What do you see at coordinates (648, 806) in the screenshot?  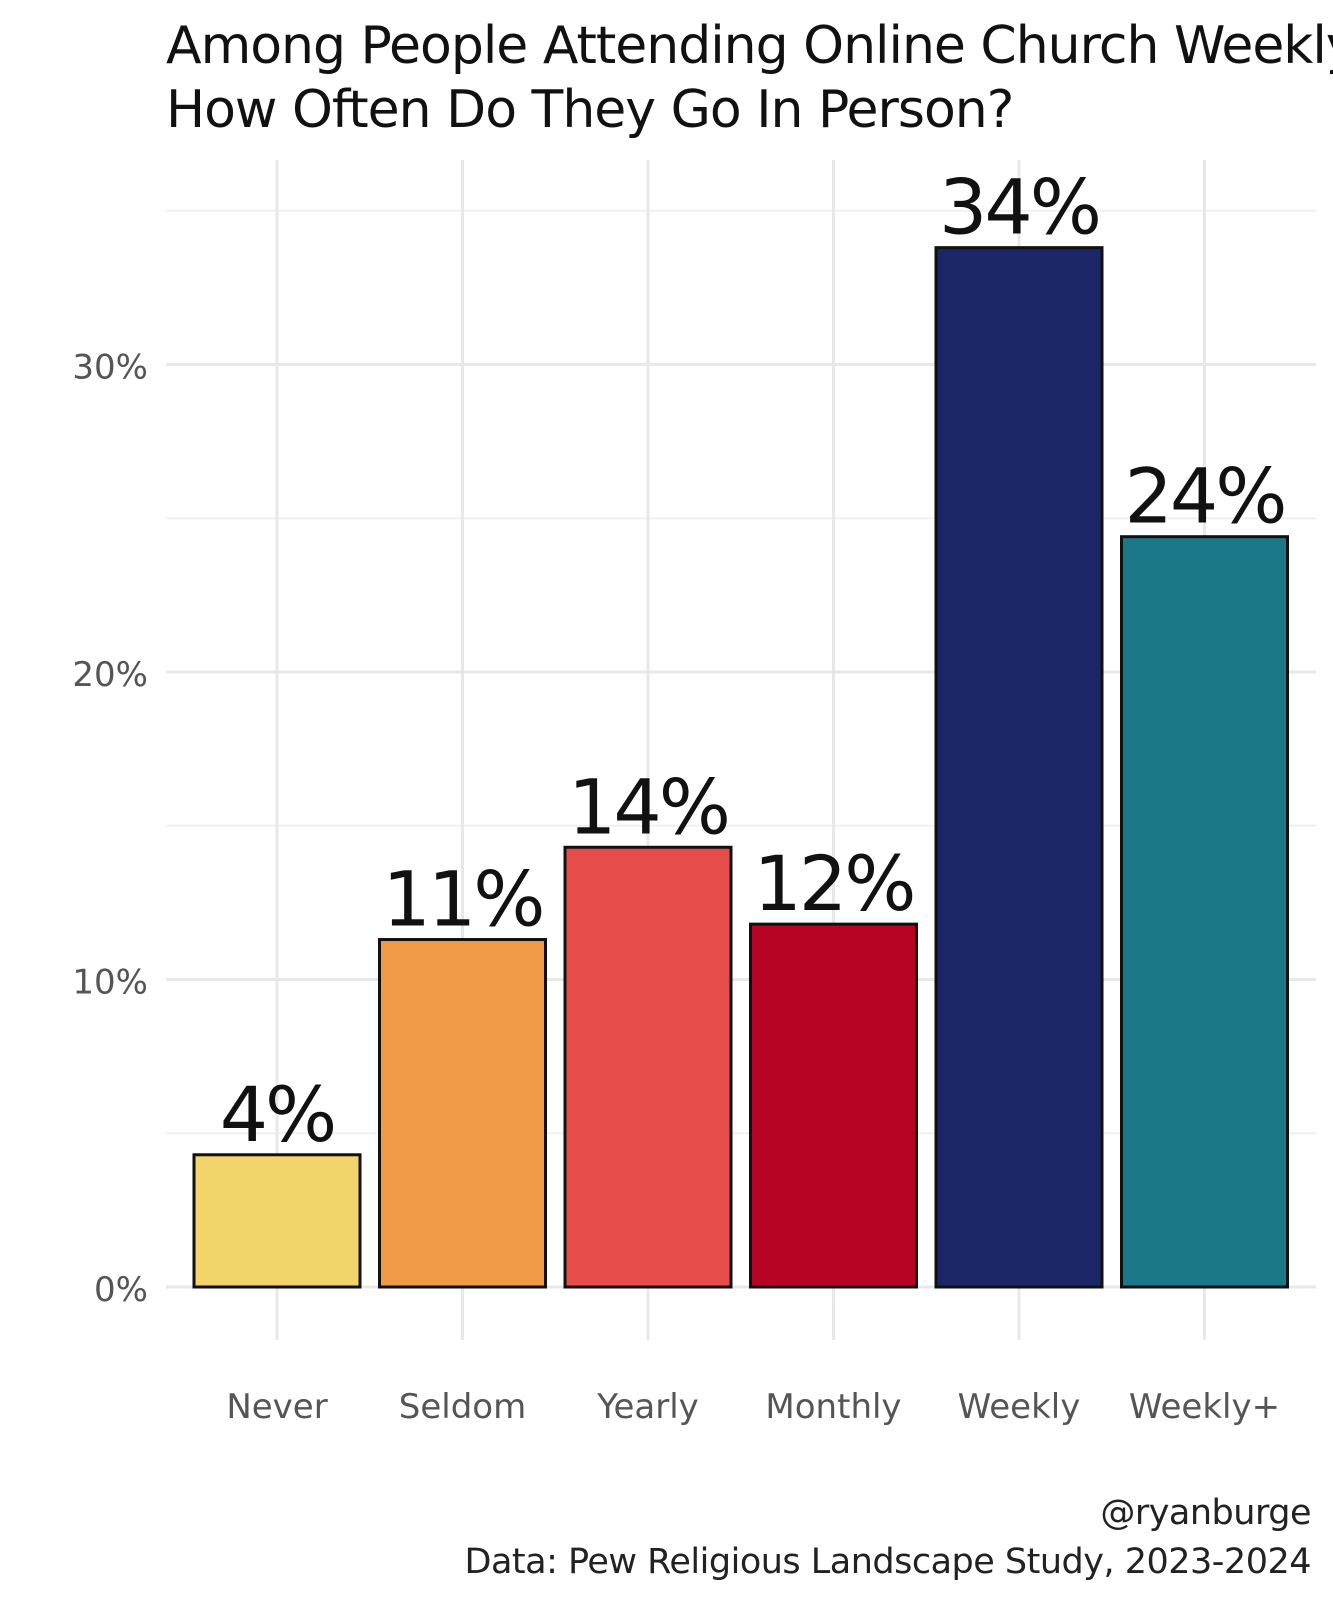 I see `value-label: 14%` at bounding box center [648, 806].